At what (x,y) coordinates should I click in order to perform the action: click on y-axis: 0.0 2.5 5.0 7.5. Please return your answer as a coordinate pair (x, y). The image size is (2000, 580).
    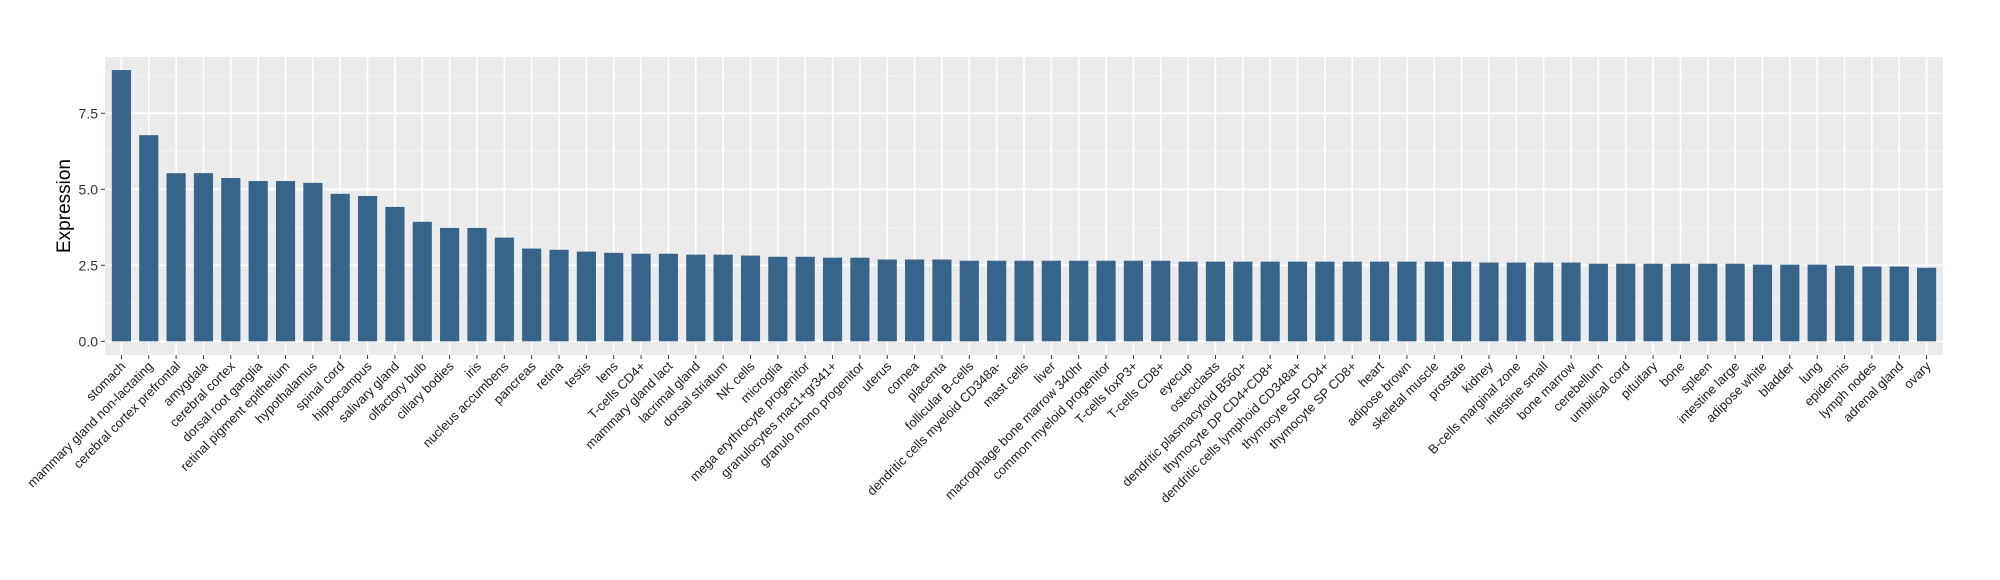
    Looking at the image, I should click on (92, 227).